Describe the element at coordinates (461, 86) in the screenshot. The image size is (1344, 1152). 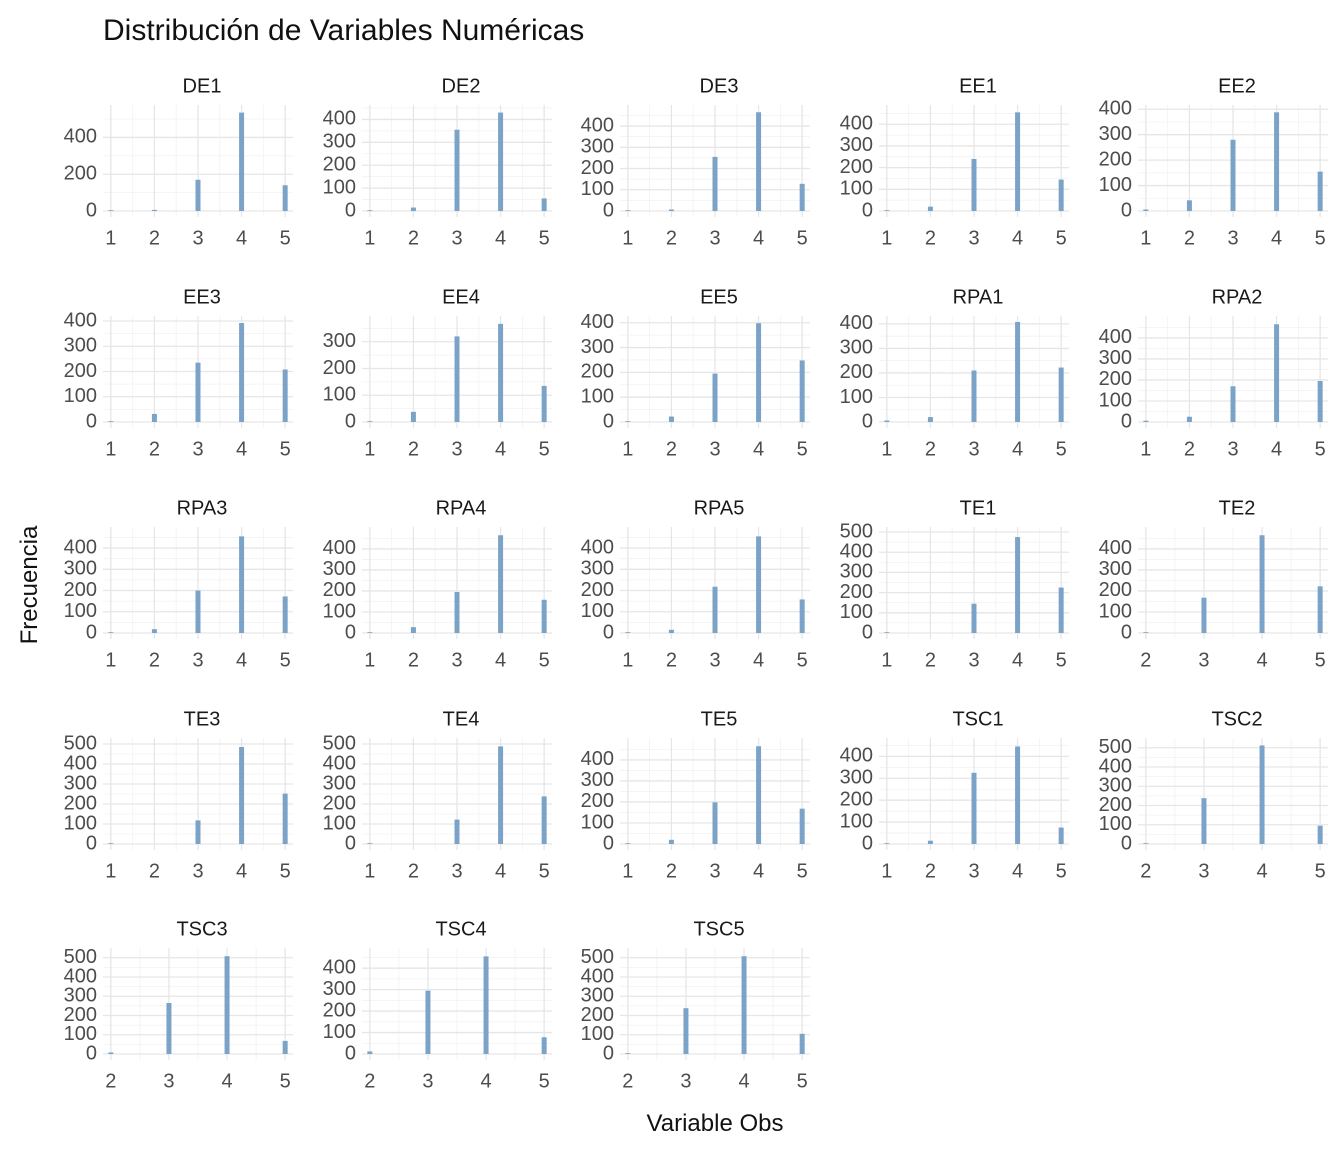
I see `facet-strip-label: DE2` at that location.